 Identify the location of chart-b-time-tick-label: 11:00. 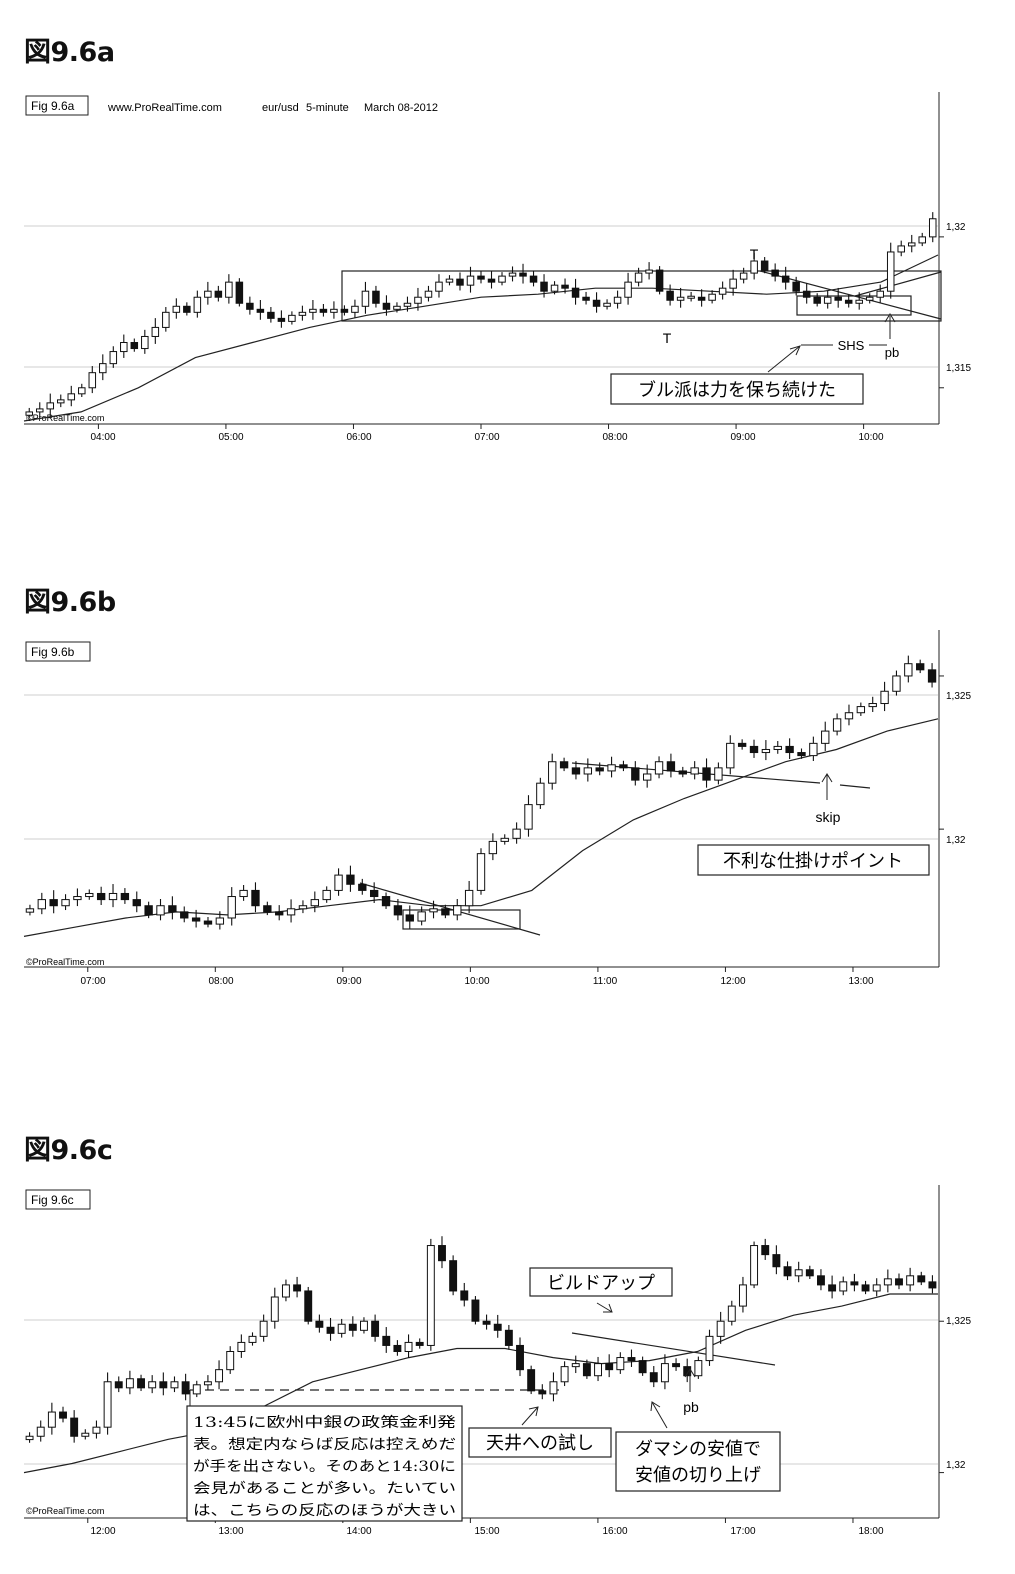
(605, 981).